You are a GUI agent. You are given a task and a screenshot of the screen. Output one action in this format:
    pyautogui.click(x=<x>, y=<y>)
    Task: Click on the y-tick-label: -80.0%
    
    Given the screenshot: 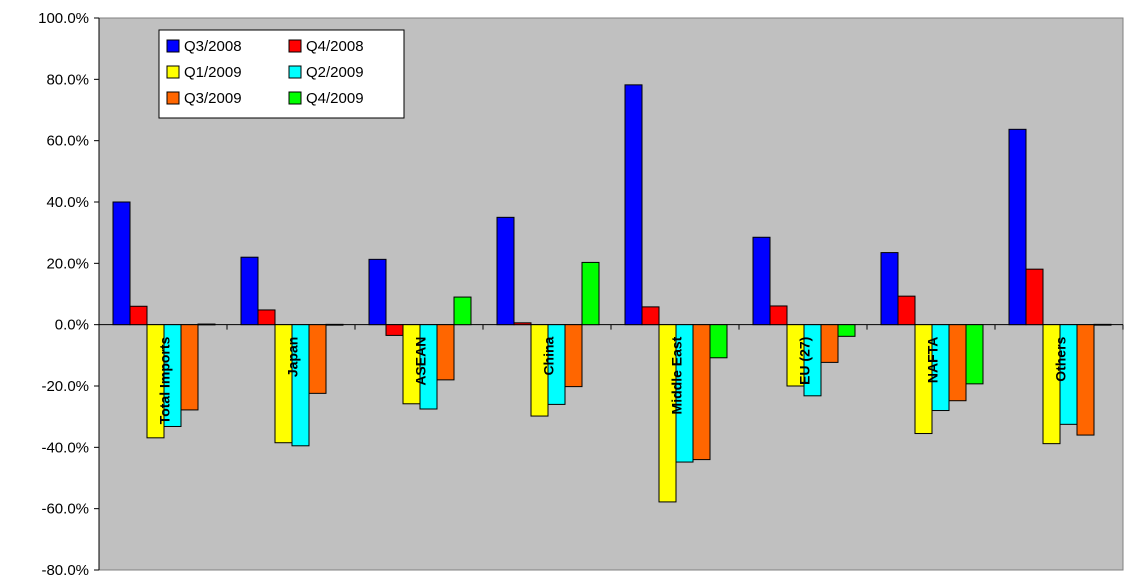 What is the action you would take?
    pyautogui.click(x=65, y=569)
    